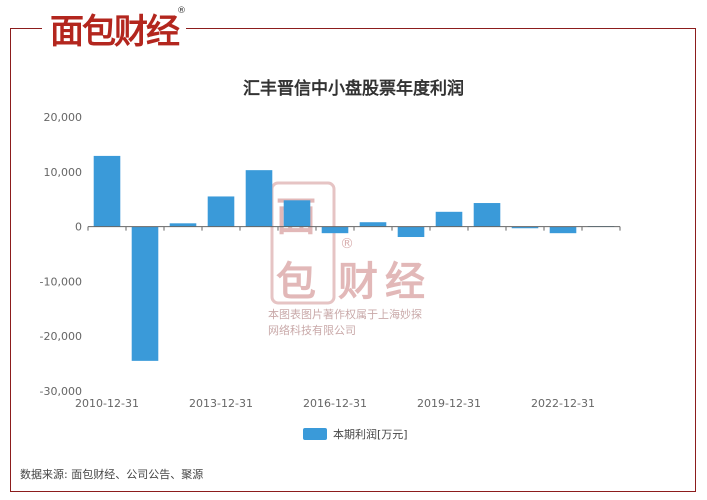 The width and height of the screenshot is (707, 500). Describe the element at coordinates (221, 403) in the screenshot. I see `x-tick-label: 2013-12-31` at that location.